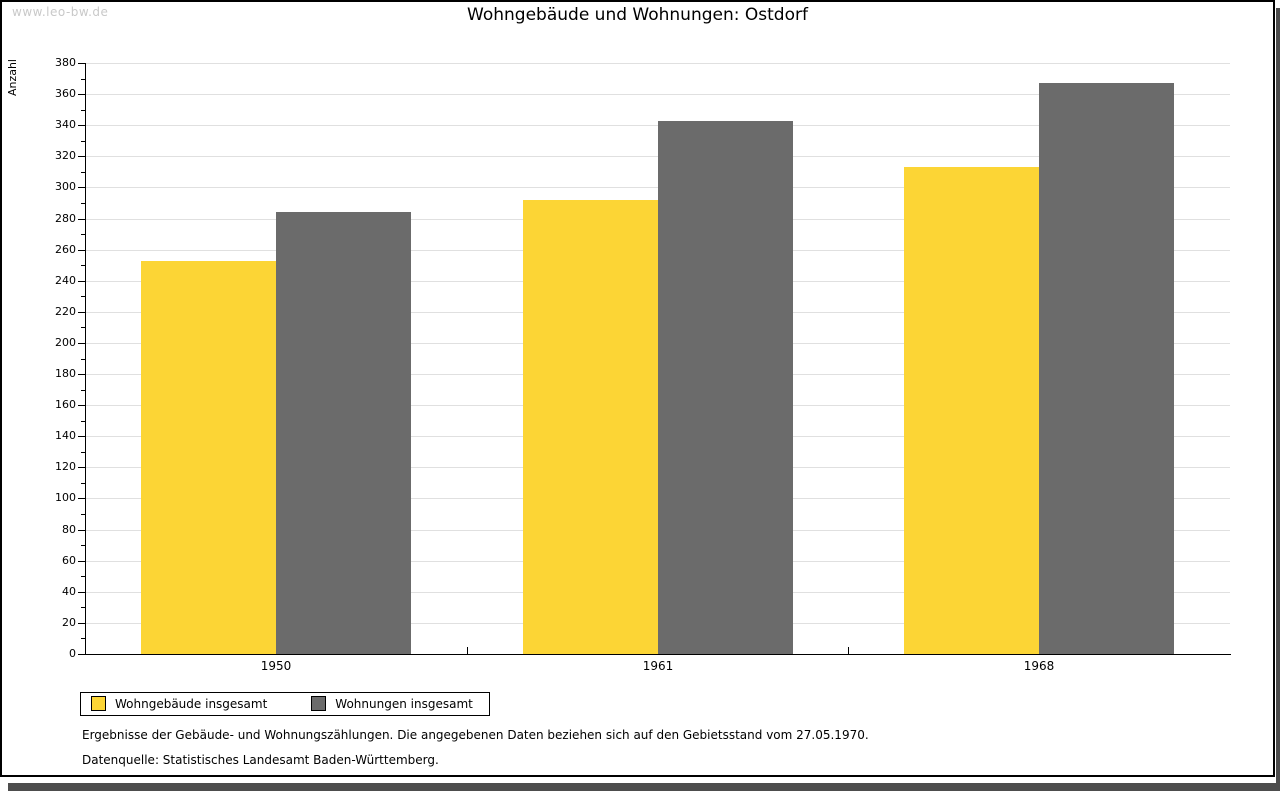 The width and height of the screenshot is (1280, 791). Describe the element at coordinates (65, 435) in the screenshot. I see `y-tick-label-140: 140` at that location.